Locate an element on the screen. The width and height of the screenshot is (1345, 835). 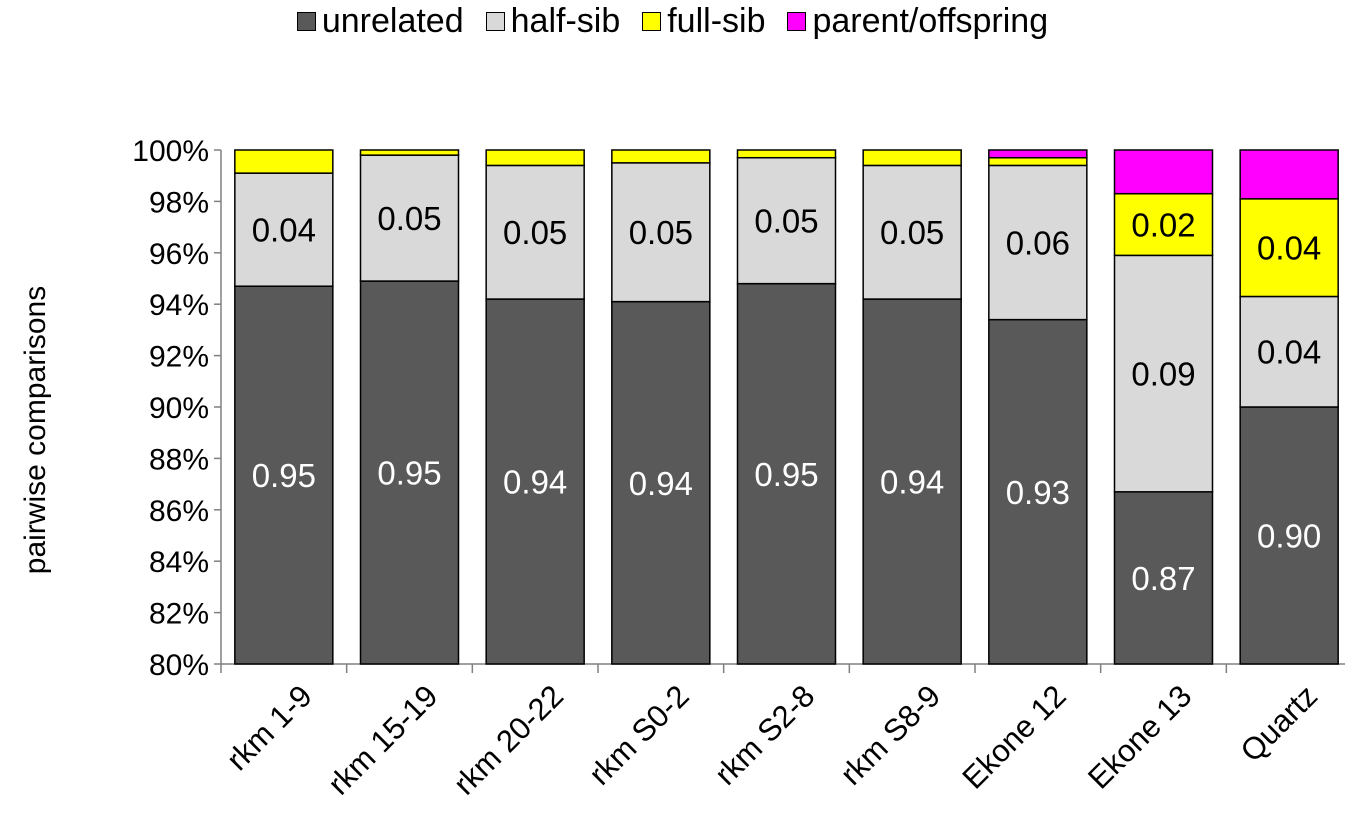
x-tick-label: rkm 20-22 is located at coordinates (508, 739).